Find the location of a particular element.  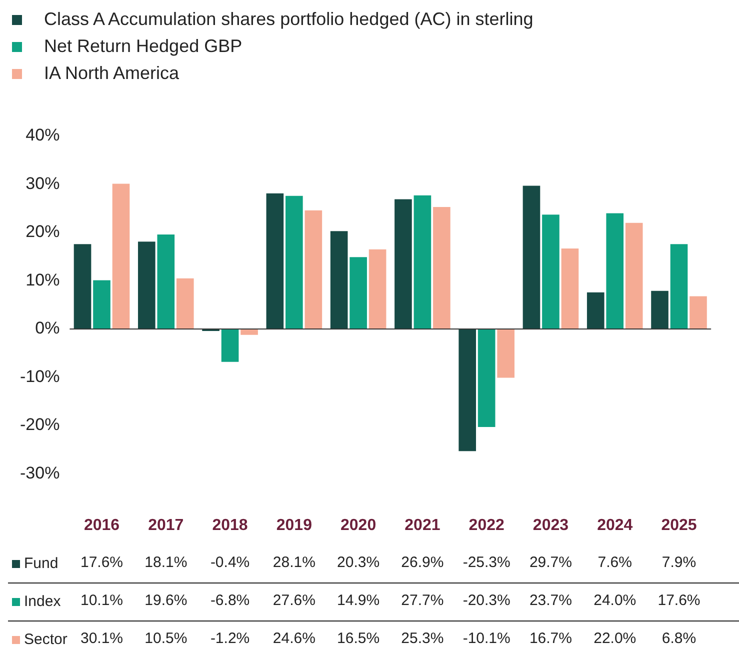

data-label: 16.7% is located at coordinates (550, 639).